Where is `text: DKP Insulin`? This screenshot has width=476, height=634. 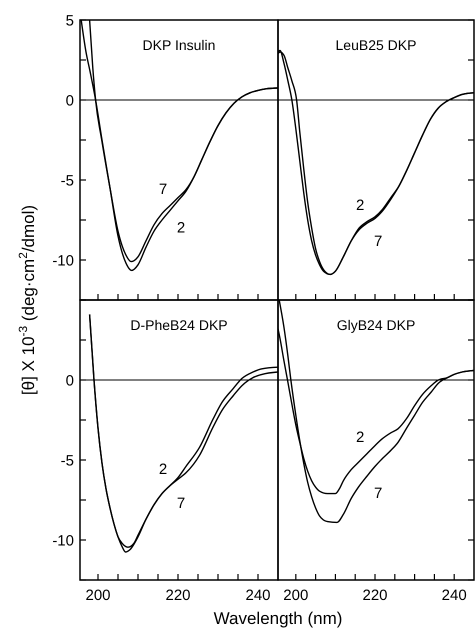
text: DKP Insulin is located at coordinates (179, 45).